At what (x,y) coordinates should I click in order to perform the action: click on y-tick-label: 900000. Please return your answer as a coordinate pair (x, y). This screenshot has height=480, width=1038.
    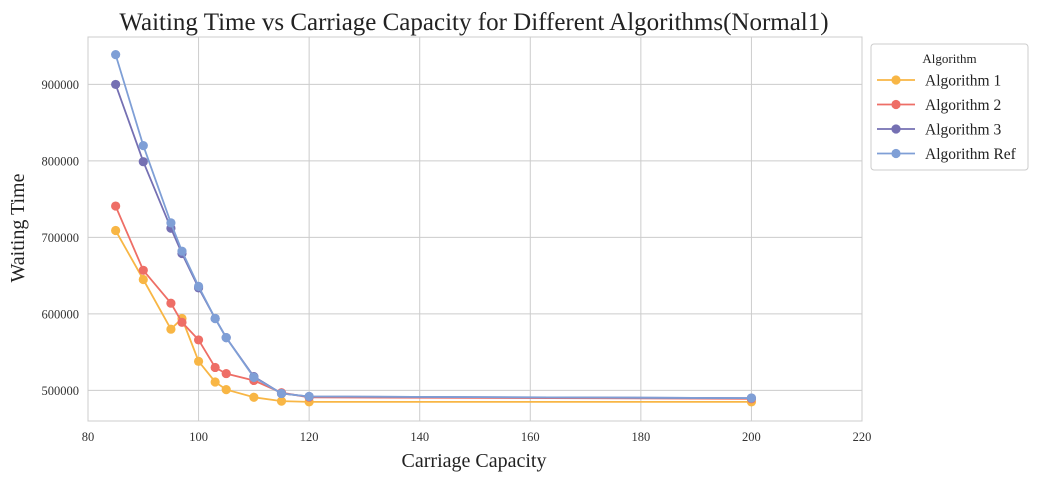
    Looking at the image, I should click on (61, 85).